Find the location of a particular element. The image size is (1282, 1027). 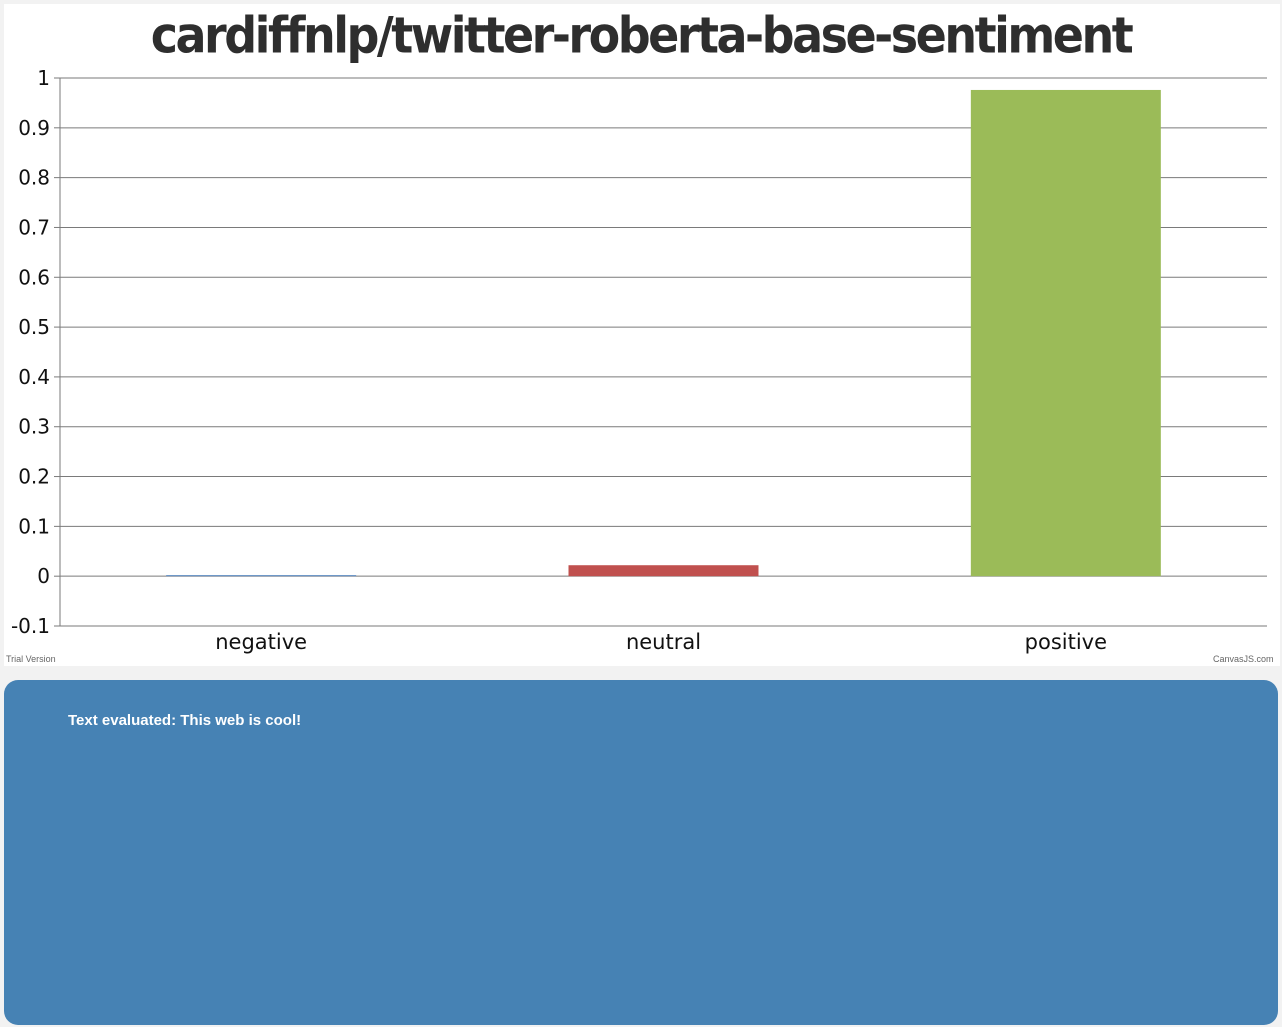

y-tick-label: 0.4 is located at coordinates (34, 377).